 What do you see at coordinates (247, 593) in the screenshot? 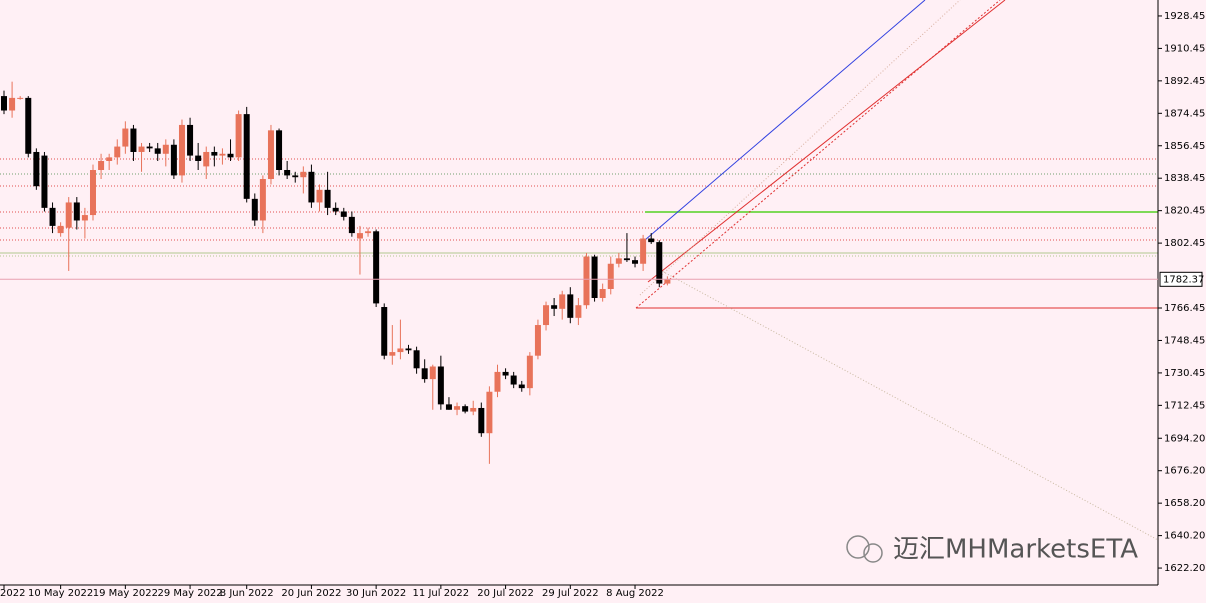
I see `x-tick-label: 8 Jun 2022` at bounding box center [247, 593].